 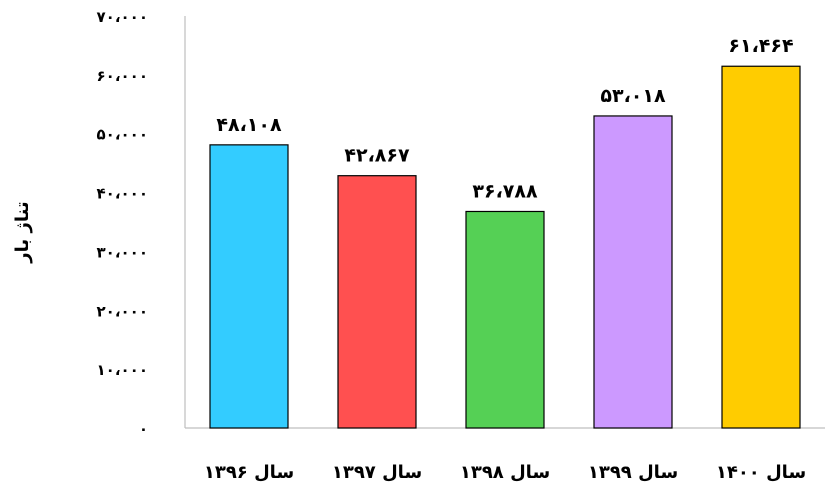 I want to click on y-axis-title: تناژ بار, so click(x=22, y=232).